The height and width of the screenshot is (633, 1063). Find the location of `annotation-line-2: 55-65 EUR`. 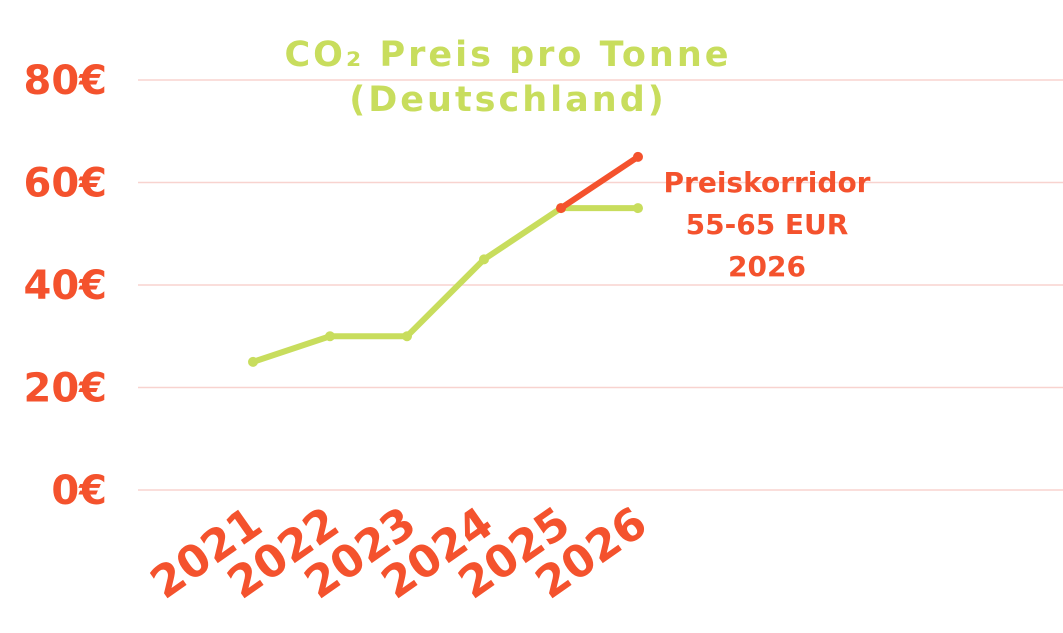

annotation-line-2: 55-65 EUR is located at coordinates (767, 224).